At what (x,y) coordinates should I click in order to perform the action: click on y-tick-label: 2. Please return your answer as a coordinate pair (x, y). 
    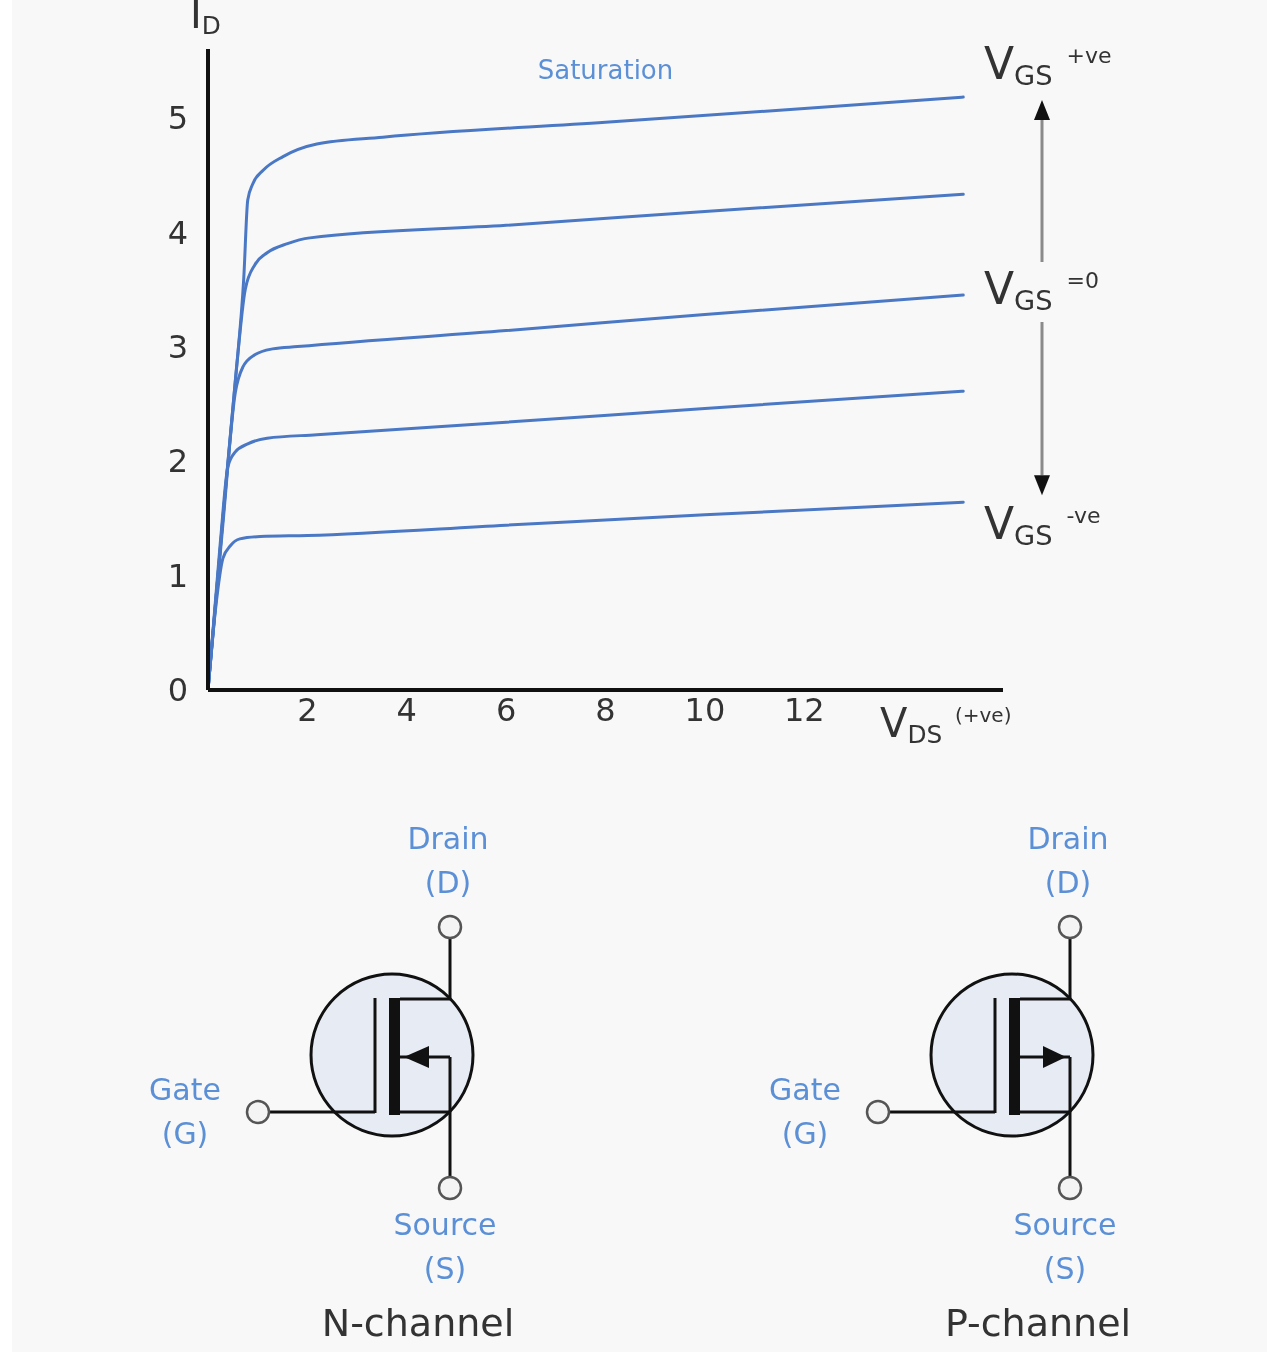
    Looking at the image, I should click on (177, 461).